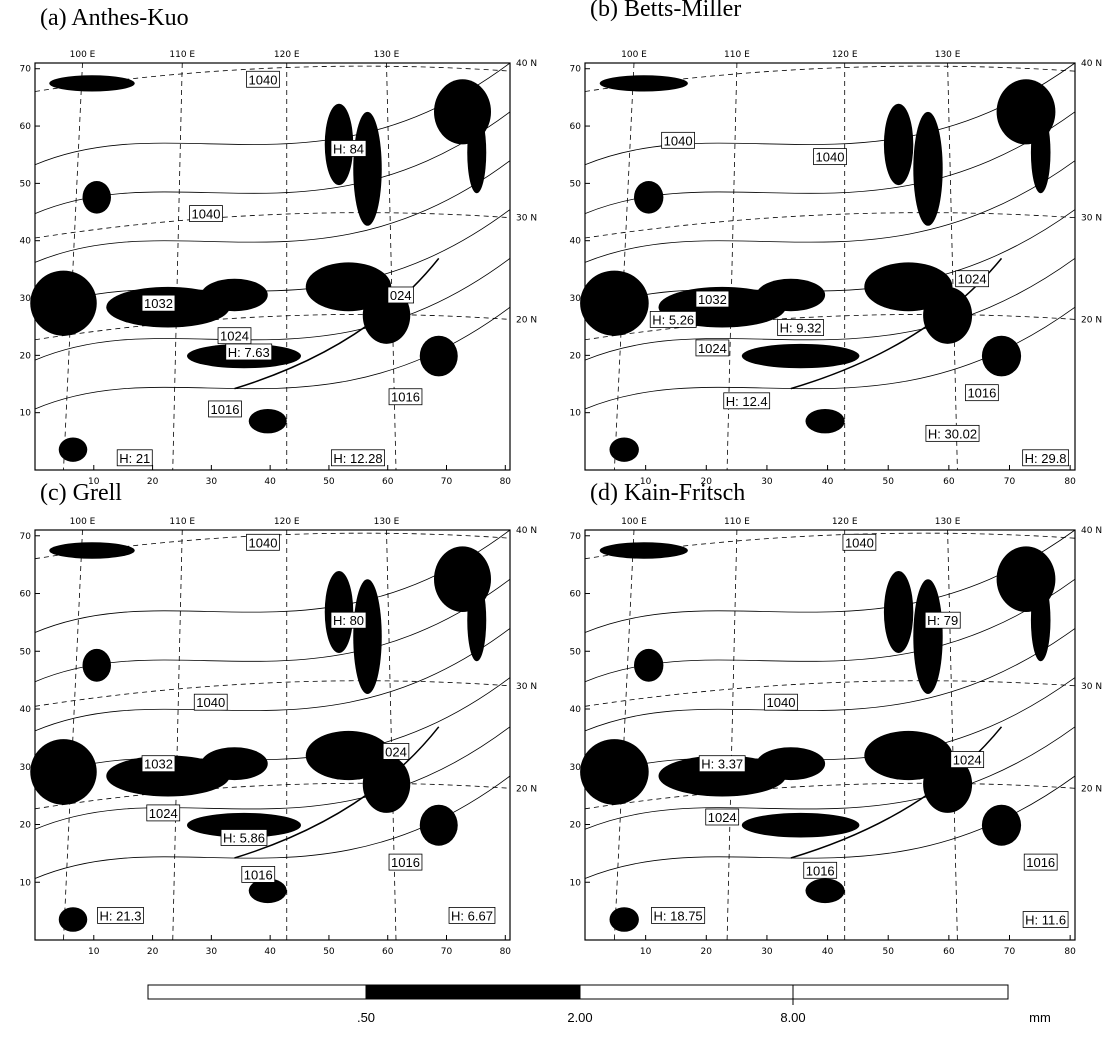  I want to click on x-tick-label: 30, so click(767, 952).